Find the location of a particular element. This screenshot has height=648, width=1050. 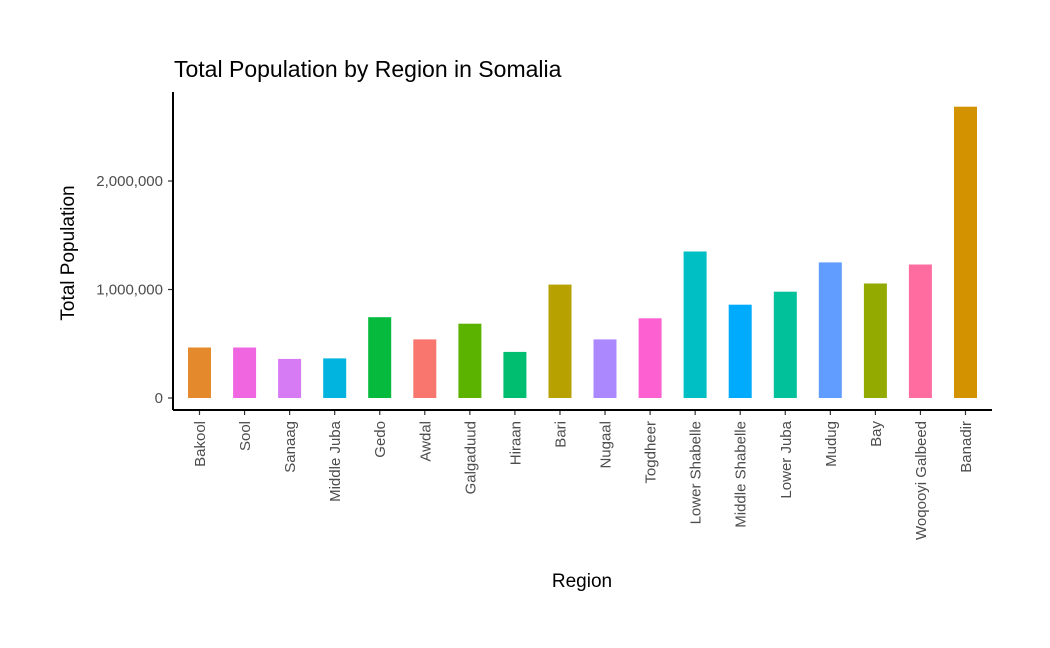

x-tick-label: Hiraan is located at coordinates (515, 443).